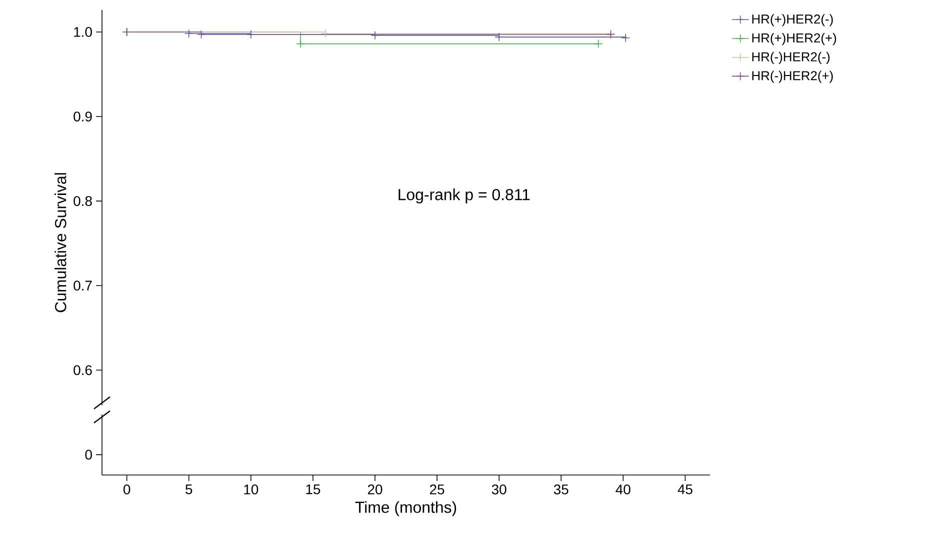 The height and width of the screenshot is (552, 943). Describe the element at coordinates (464, 196) in the screenshot. I see `annotation: Log-rank p = 0.811` at that location.